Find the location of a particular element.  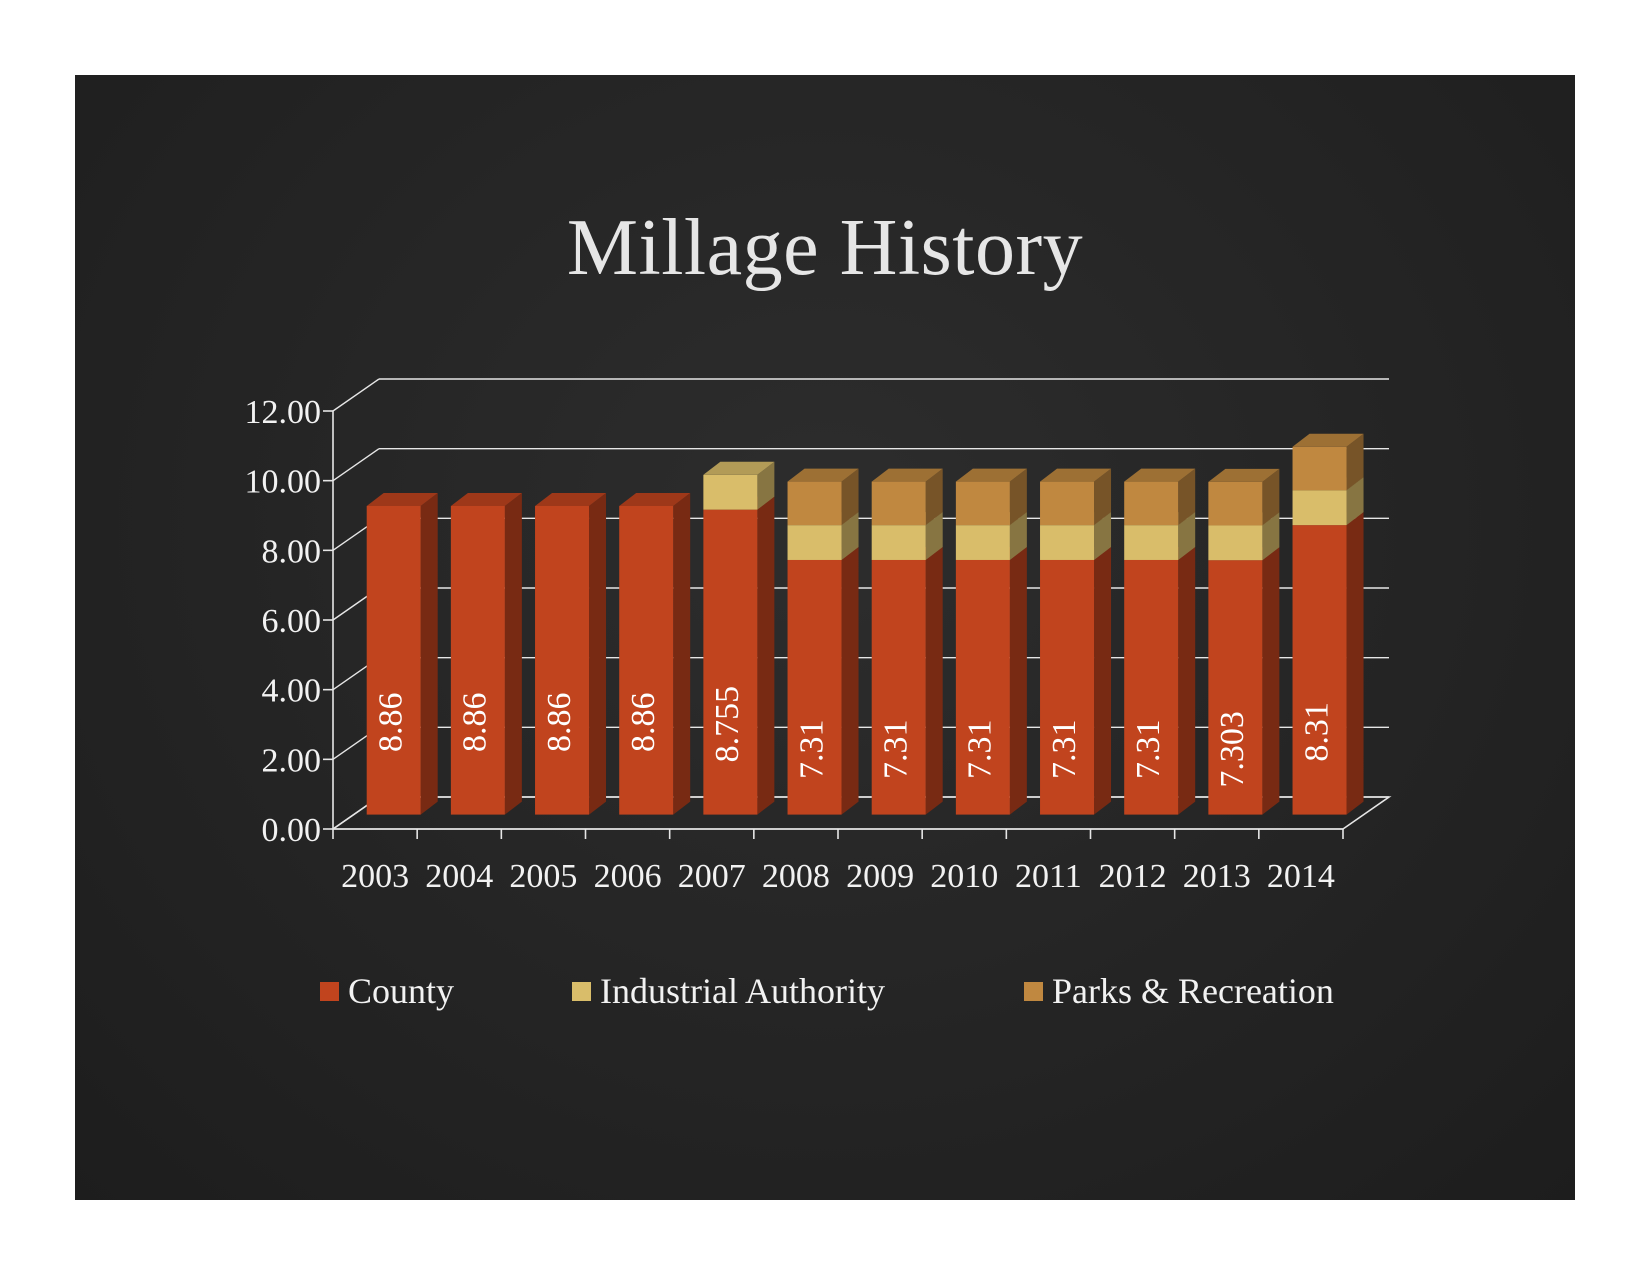

x-tick-label: 2003 is located at coordinates (375, 876).